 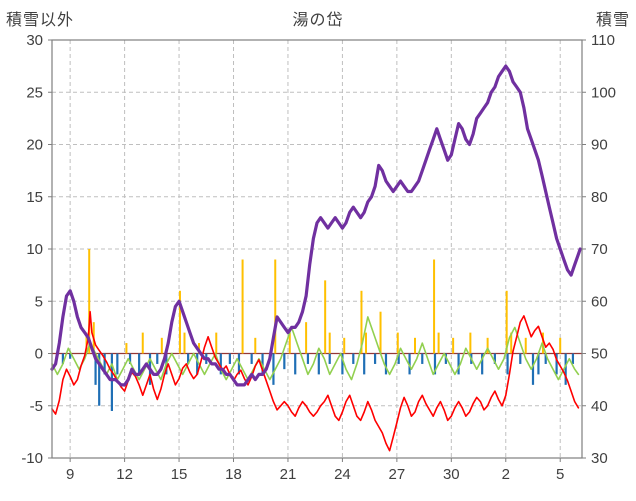 What do you see at coordinates (318, 20) in the screenshot?
I see `chart-title: 湯の岱` at bounding box center [318, 20].